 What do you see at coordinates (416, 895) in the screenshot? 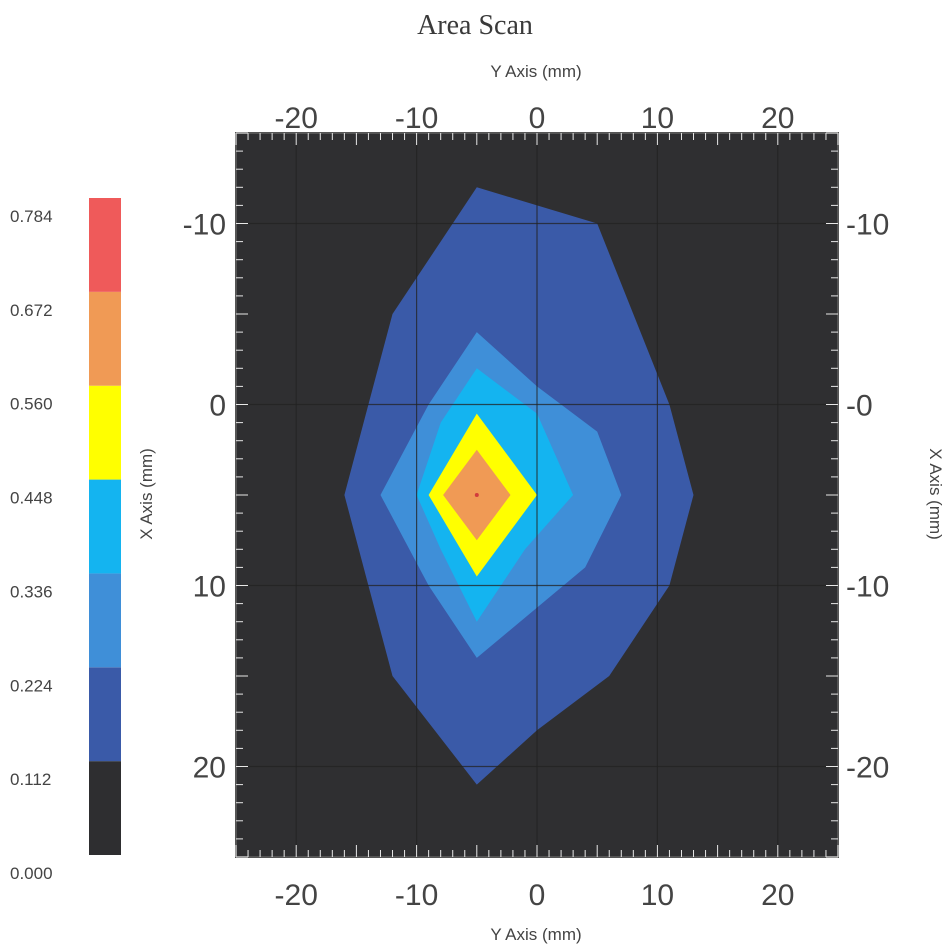
I see `bottom-x-tick-label: -10` at bounding box center [416, 895].